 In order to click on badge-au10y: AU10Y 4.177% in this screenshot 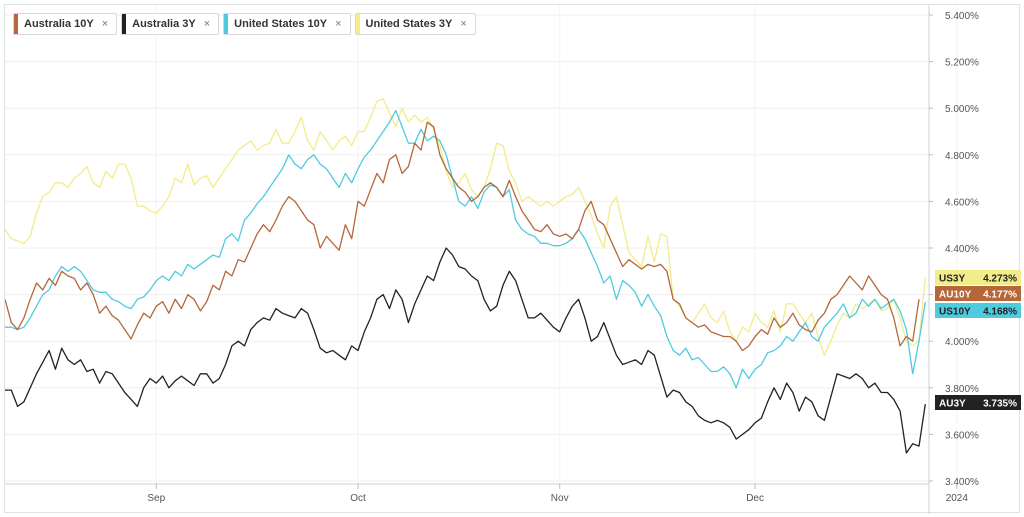, I will do `click(978, 293)`.